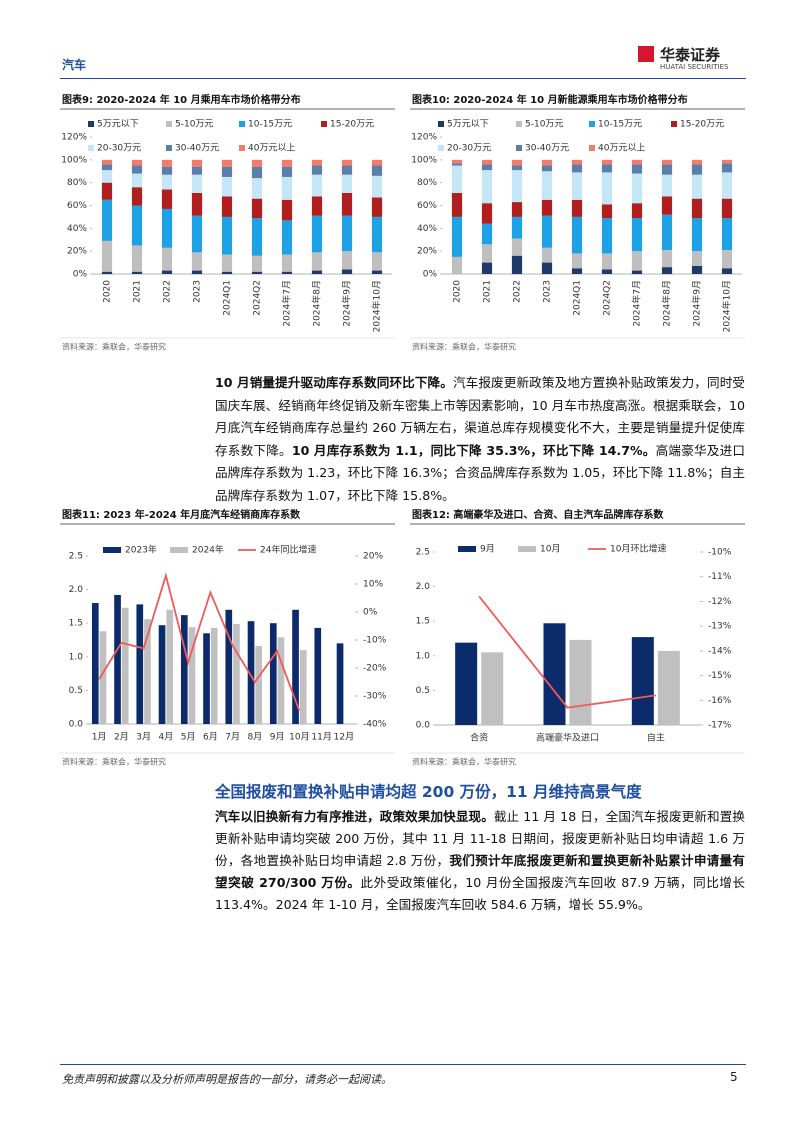 The width and height of the screenshot is (802, 1133). I want to click on x-tick-label: 2024年9月, so click(697, 303).